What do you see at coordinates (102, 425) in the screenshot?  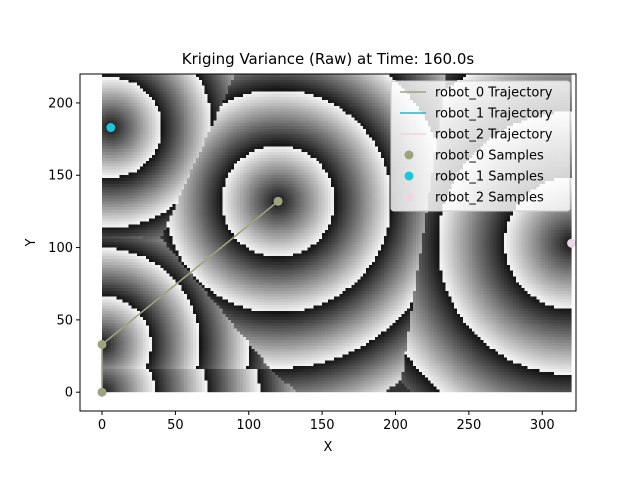 I see `x-tick-label: 0` at bounding box center [102, 425].